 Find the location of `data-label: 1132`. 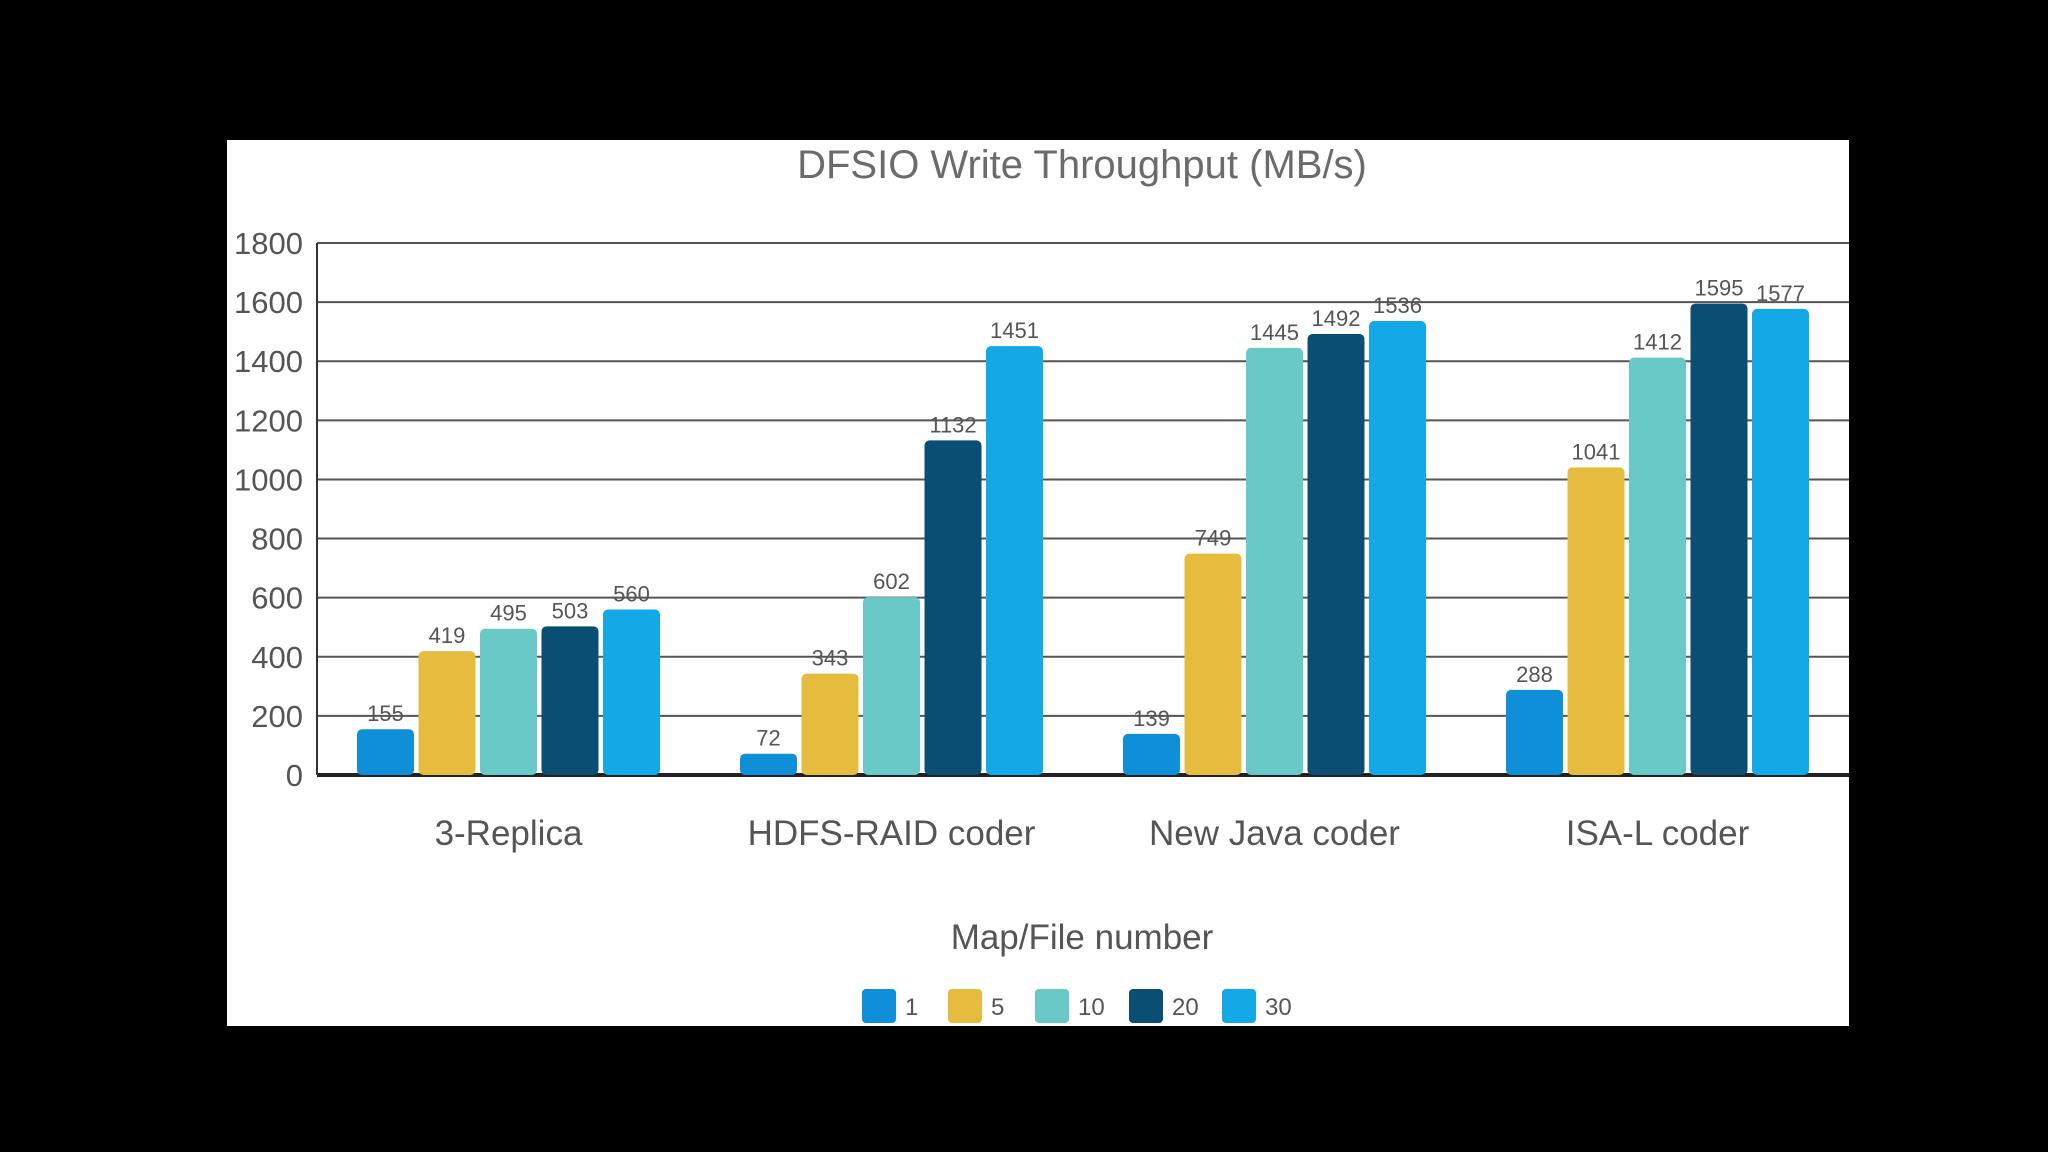

data-label: 1132 is located at coordinates (952, 424).